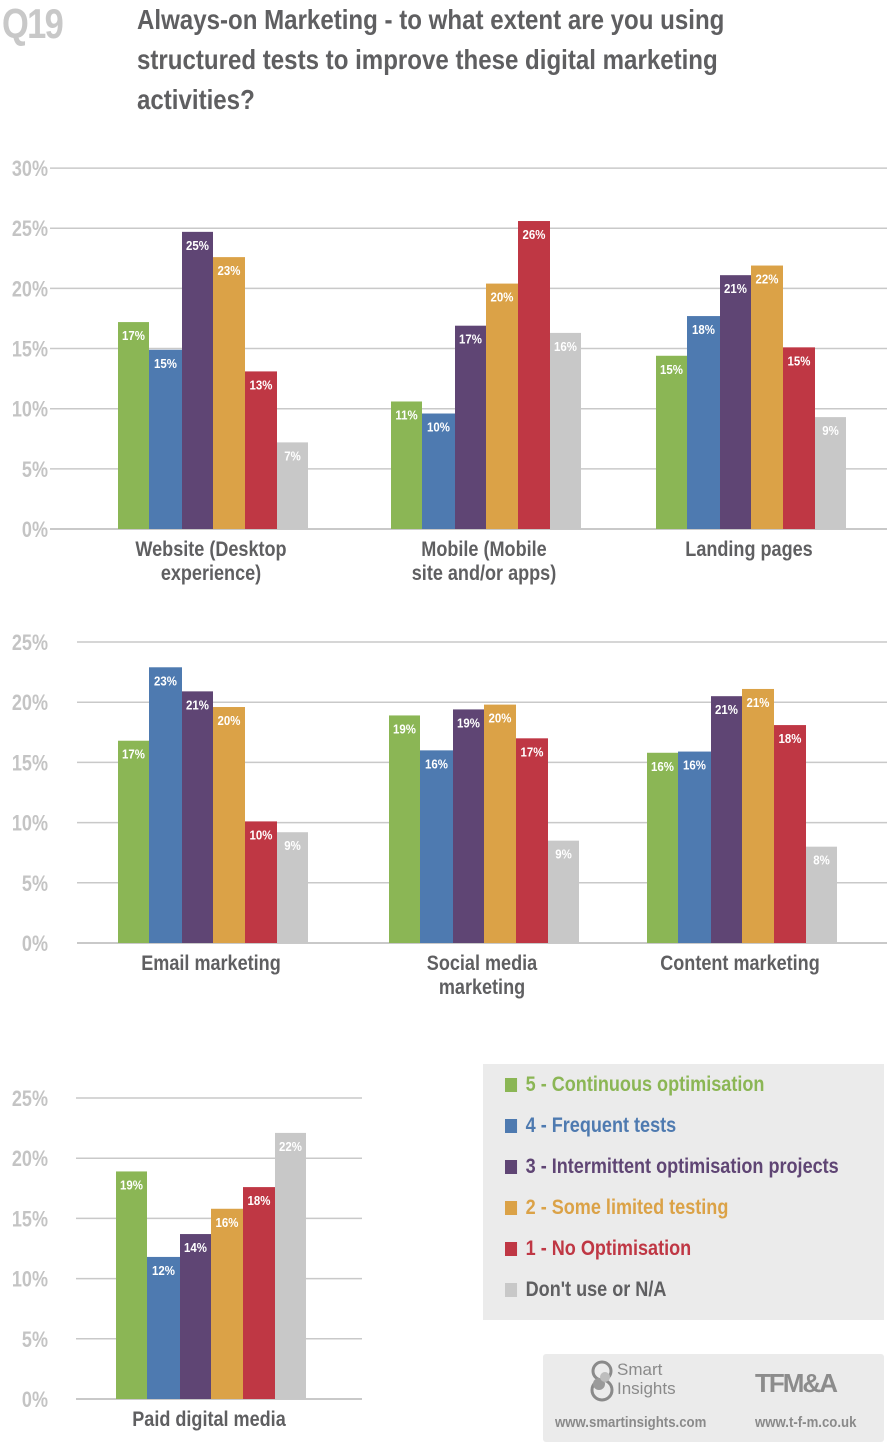 The height and width of the screenshot is (1444, 887). I want to click on y-tick-label: 30%, so click(30, 170).